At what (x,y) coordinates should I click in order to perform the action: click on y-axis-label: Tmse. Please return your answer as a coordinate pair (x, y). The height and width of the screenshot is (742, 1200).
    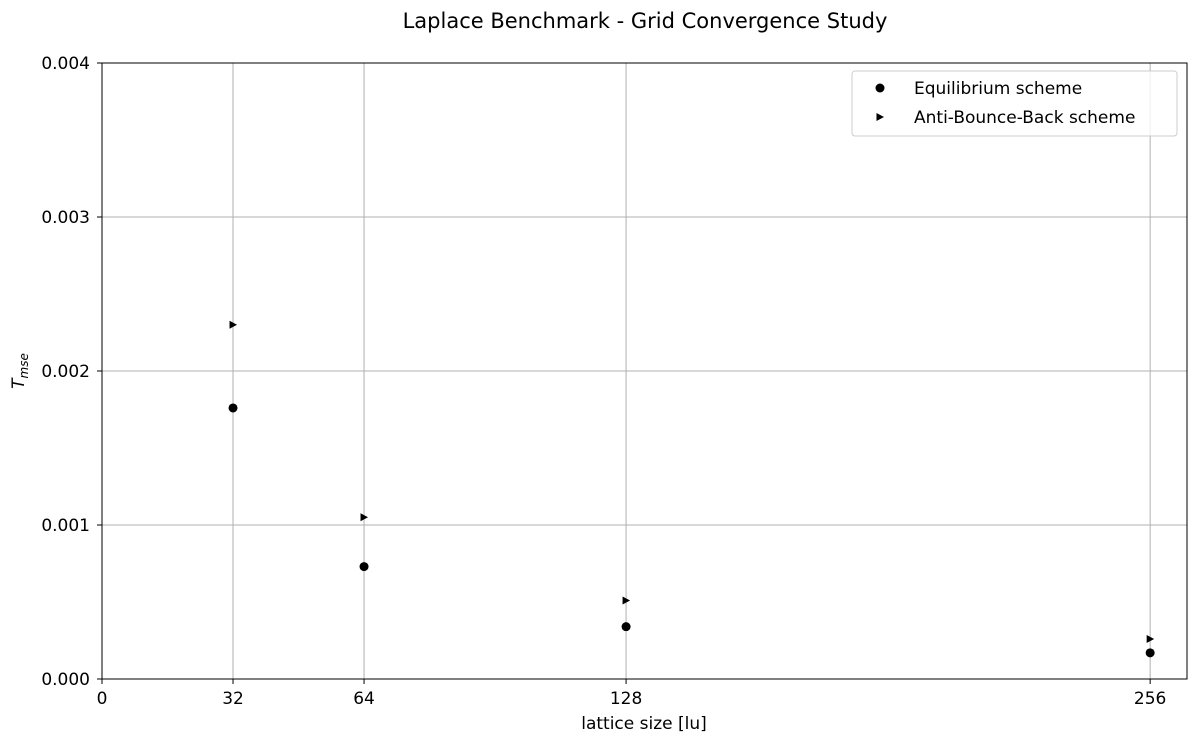
    Looking at the image, I should click on (20, 371).